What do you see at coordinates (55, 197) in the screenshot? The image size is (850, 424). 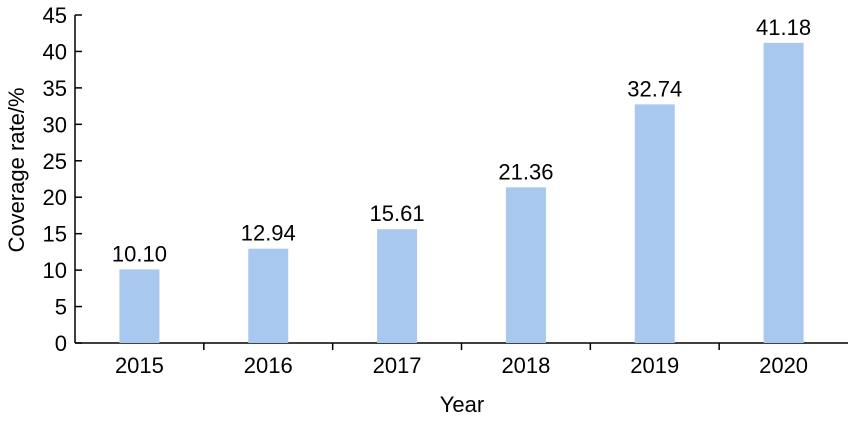 I see `y-tick-label: 20` at bounding box center [55, 197].